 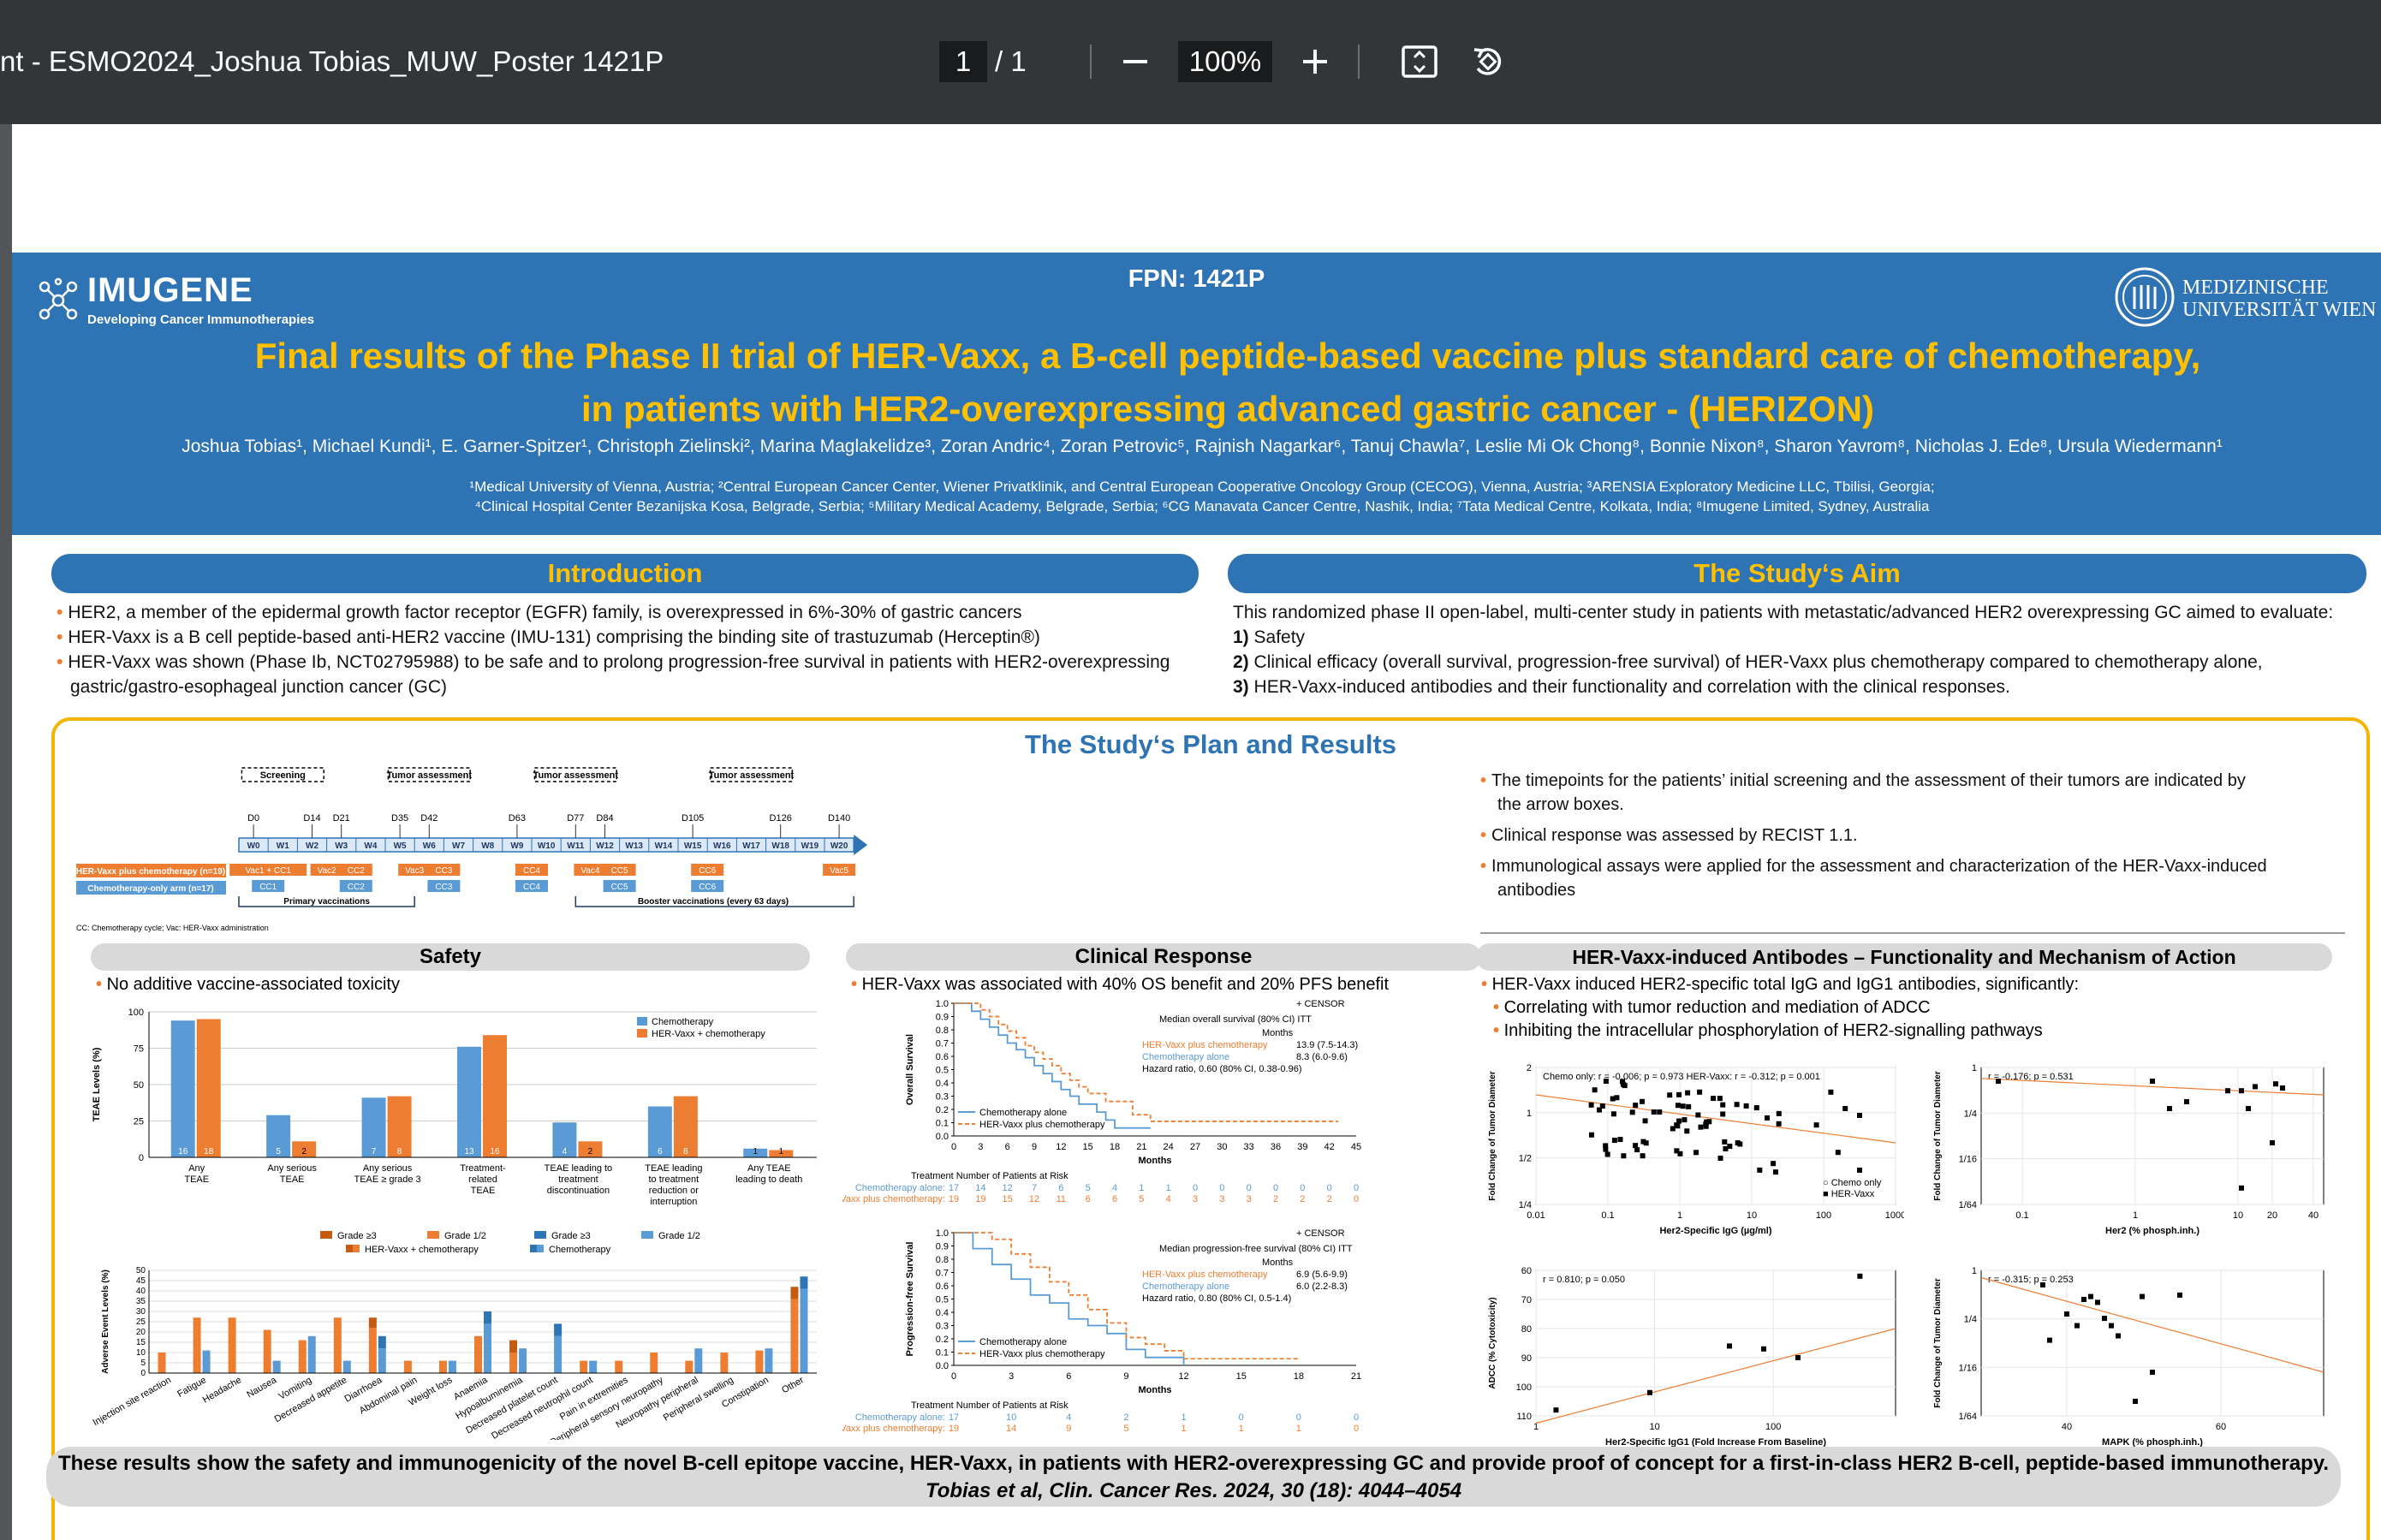 I want to click on x-tick-label: 10, so click(x=1654, y=1427).